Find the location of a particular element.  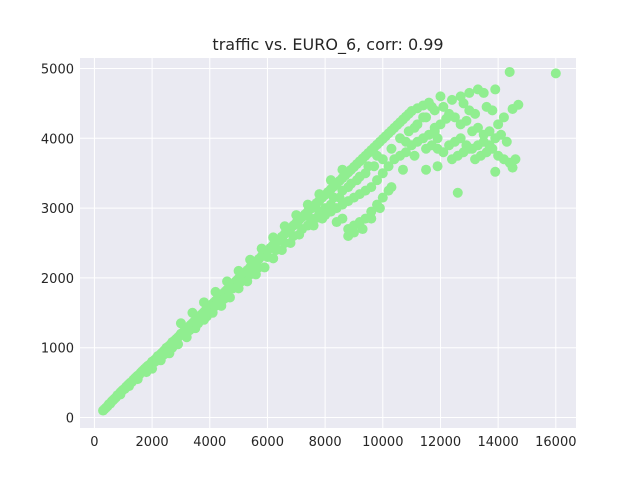

x-tick-label: 8000 is located at coordinates (325, 442).